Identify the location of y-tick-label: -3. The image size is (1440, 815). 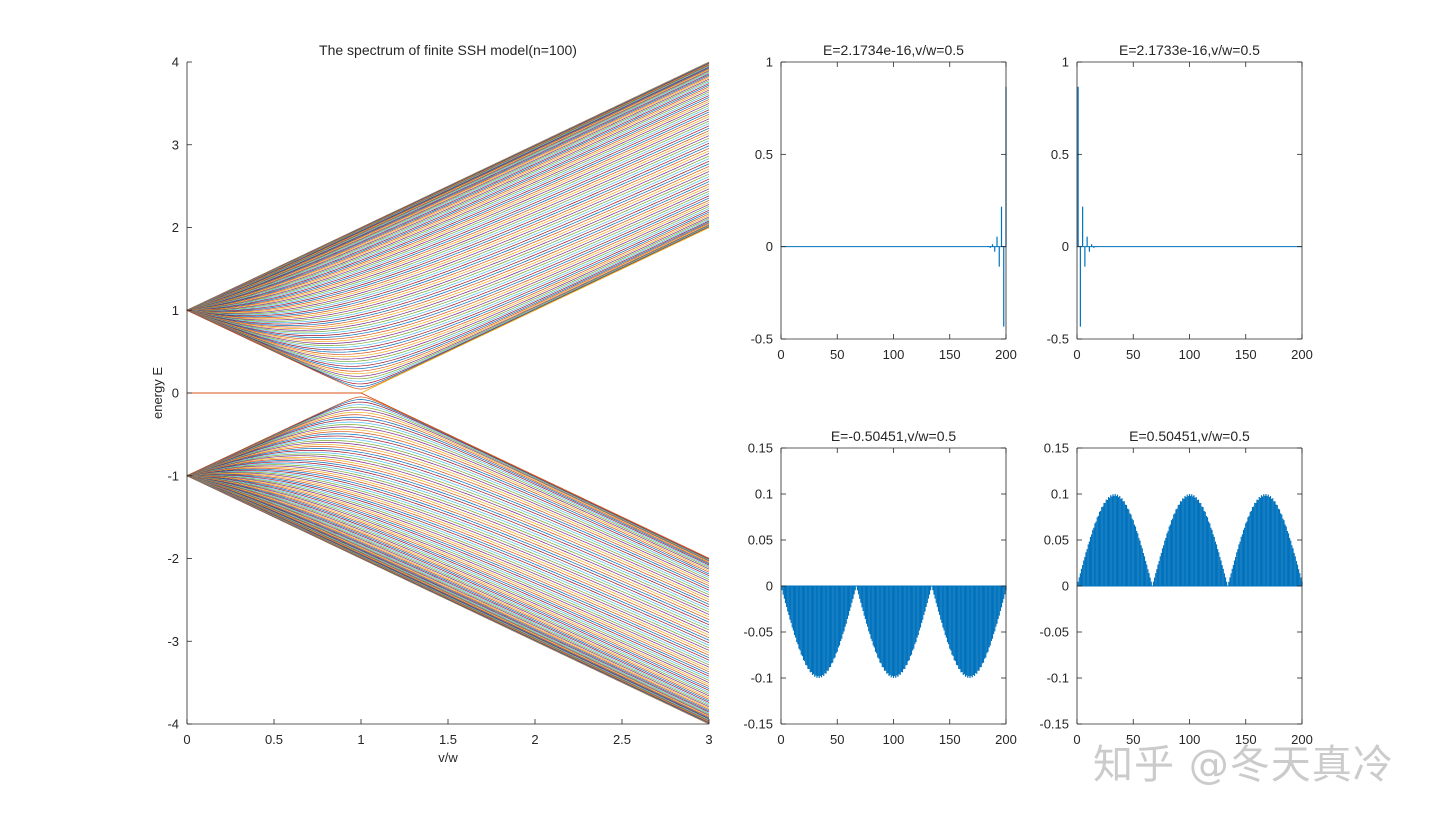
(173, 641).